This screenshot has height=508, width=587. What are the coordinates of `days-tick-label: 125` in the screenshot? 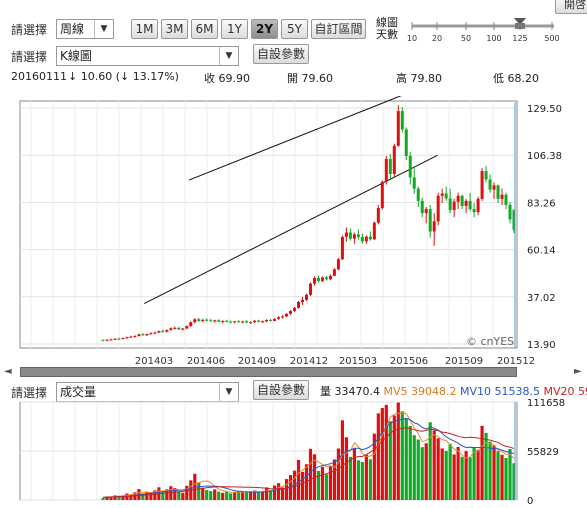 It's located at (519, 38).